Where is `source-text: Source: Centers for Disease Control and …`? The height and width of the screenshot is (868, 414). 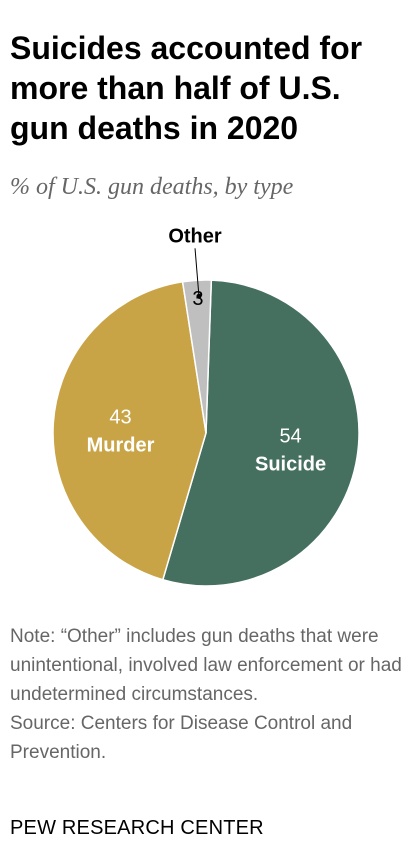 source-text: Source: Centers for Disease Control and … is located at coordinates (181, 738).